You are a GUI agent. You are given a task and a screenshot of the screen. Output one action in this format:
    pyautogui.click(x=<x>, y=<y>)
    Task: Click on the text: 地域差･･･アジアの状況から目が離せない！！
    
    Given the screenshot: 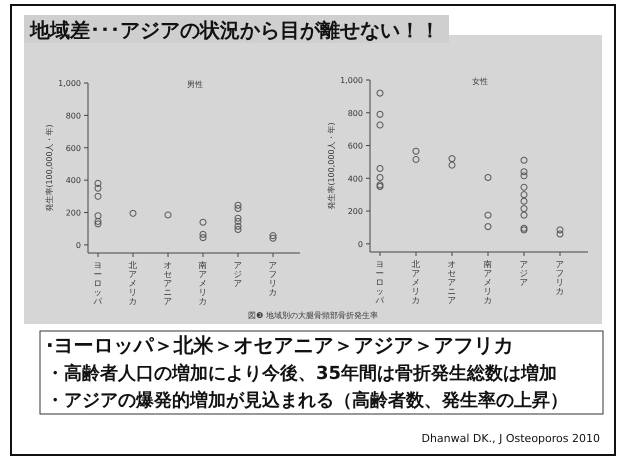 What is the action you would take?
    pyautogui.click(x=234, y=30)
    